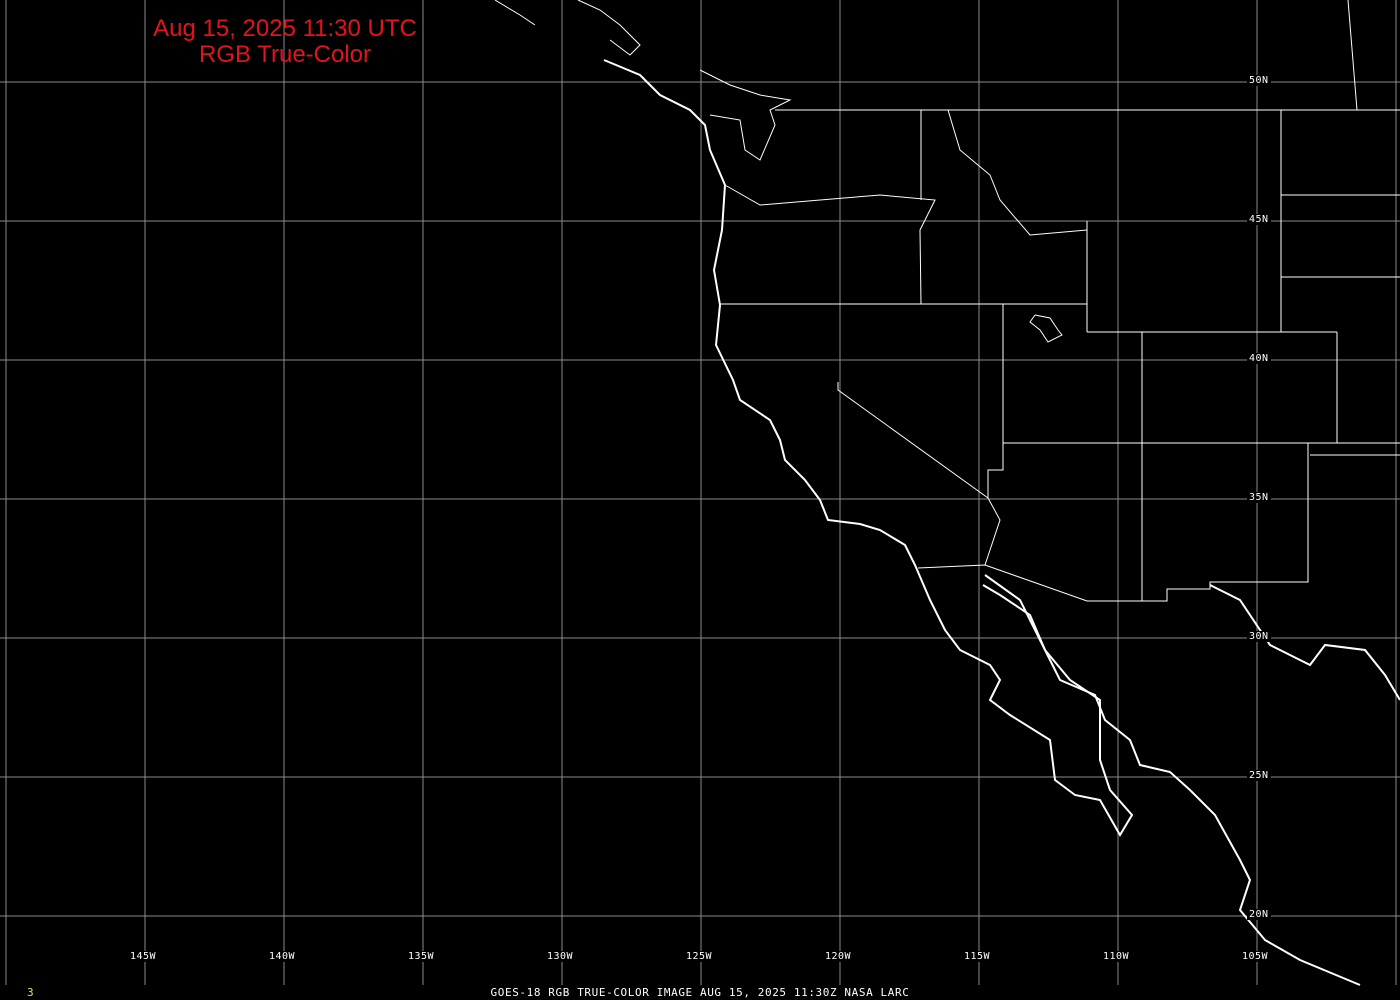  What do you see at coordinates (1259, 775) in the screenshot?
I see `latitude-label: 25N` at bounding box center [1259, 775].